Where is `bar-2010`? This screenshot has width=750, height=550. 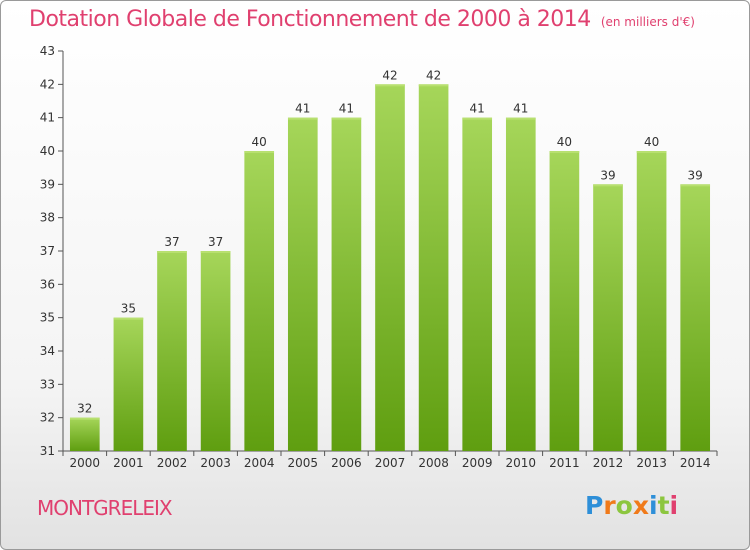
bar-2010 is located at coordinates (520, 284).